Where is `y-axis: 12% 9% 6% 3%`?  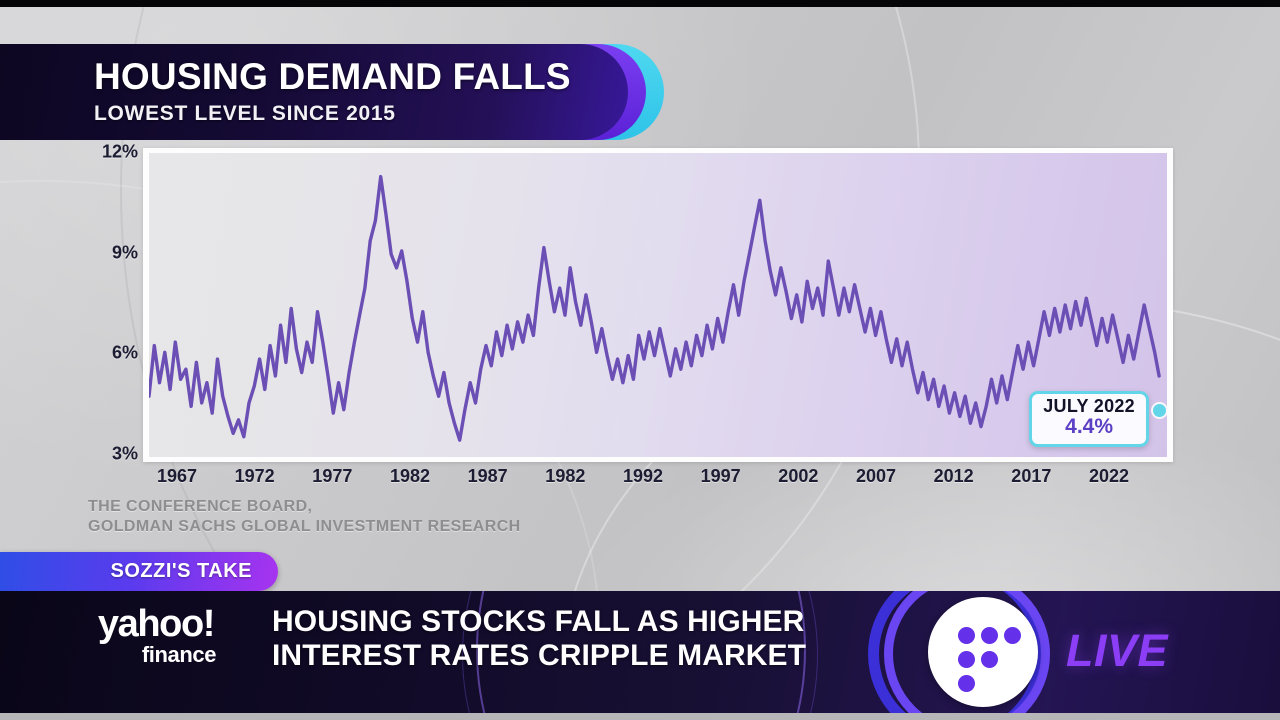 y-axis: 12% 9% 6% 3% is located at coordinates (112, 305).